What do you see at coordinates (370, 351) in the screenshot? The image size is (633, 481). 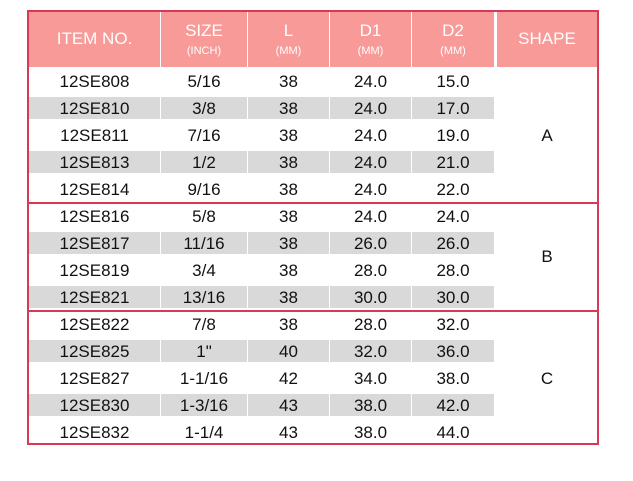 I see `cell-d1: 32.0` at bounding box center [370, 351].